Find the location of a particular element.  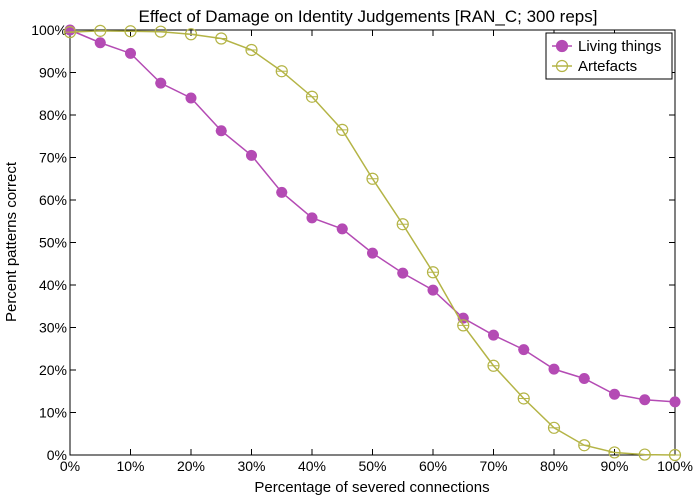

x-tick-label: 60% is located at coordinates (433, 466).